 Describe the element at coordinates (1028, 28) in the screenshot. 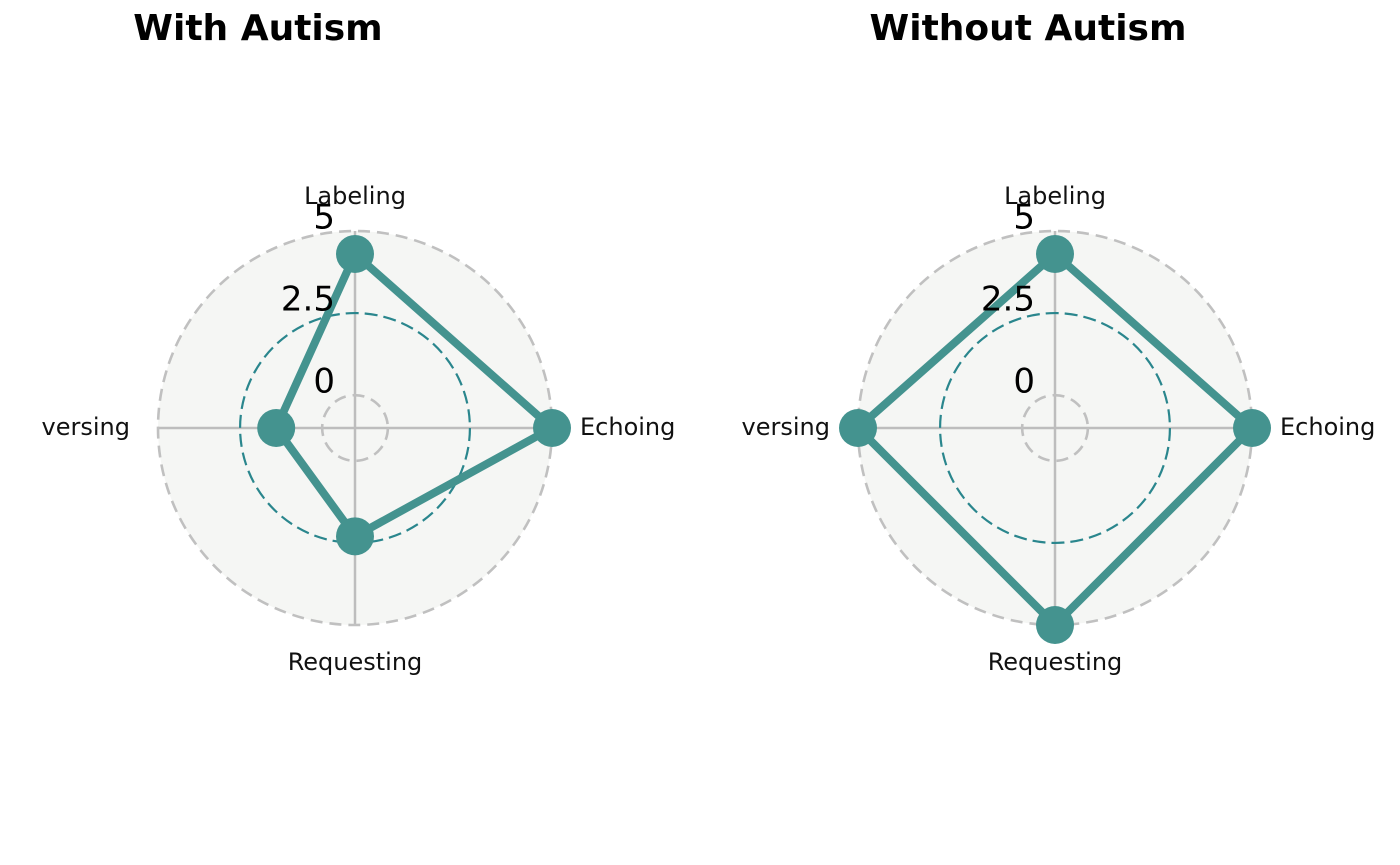

I see `chart-title: Without Autism` at that location.